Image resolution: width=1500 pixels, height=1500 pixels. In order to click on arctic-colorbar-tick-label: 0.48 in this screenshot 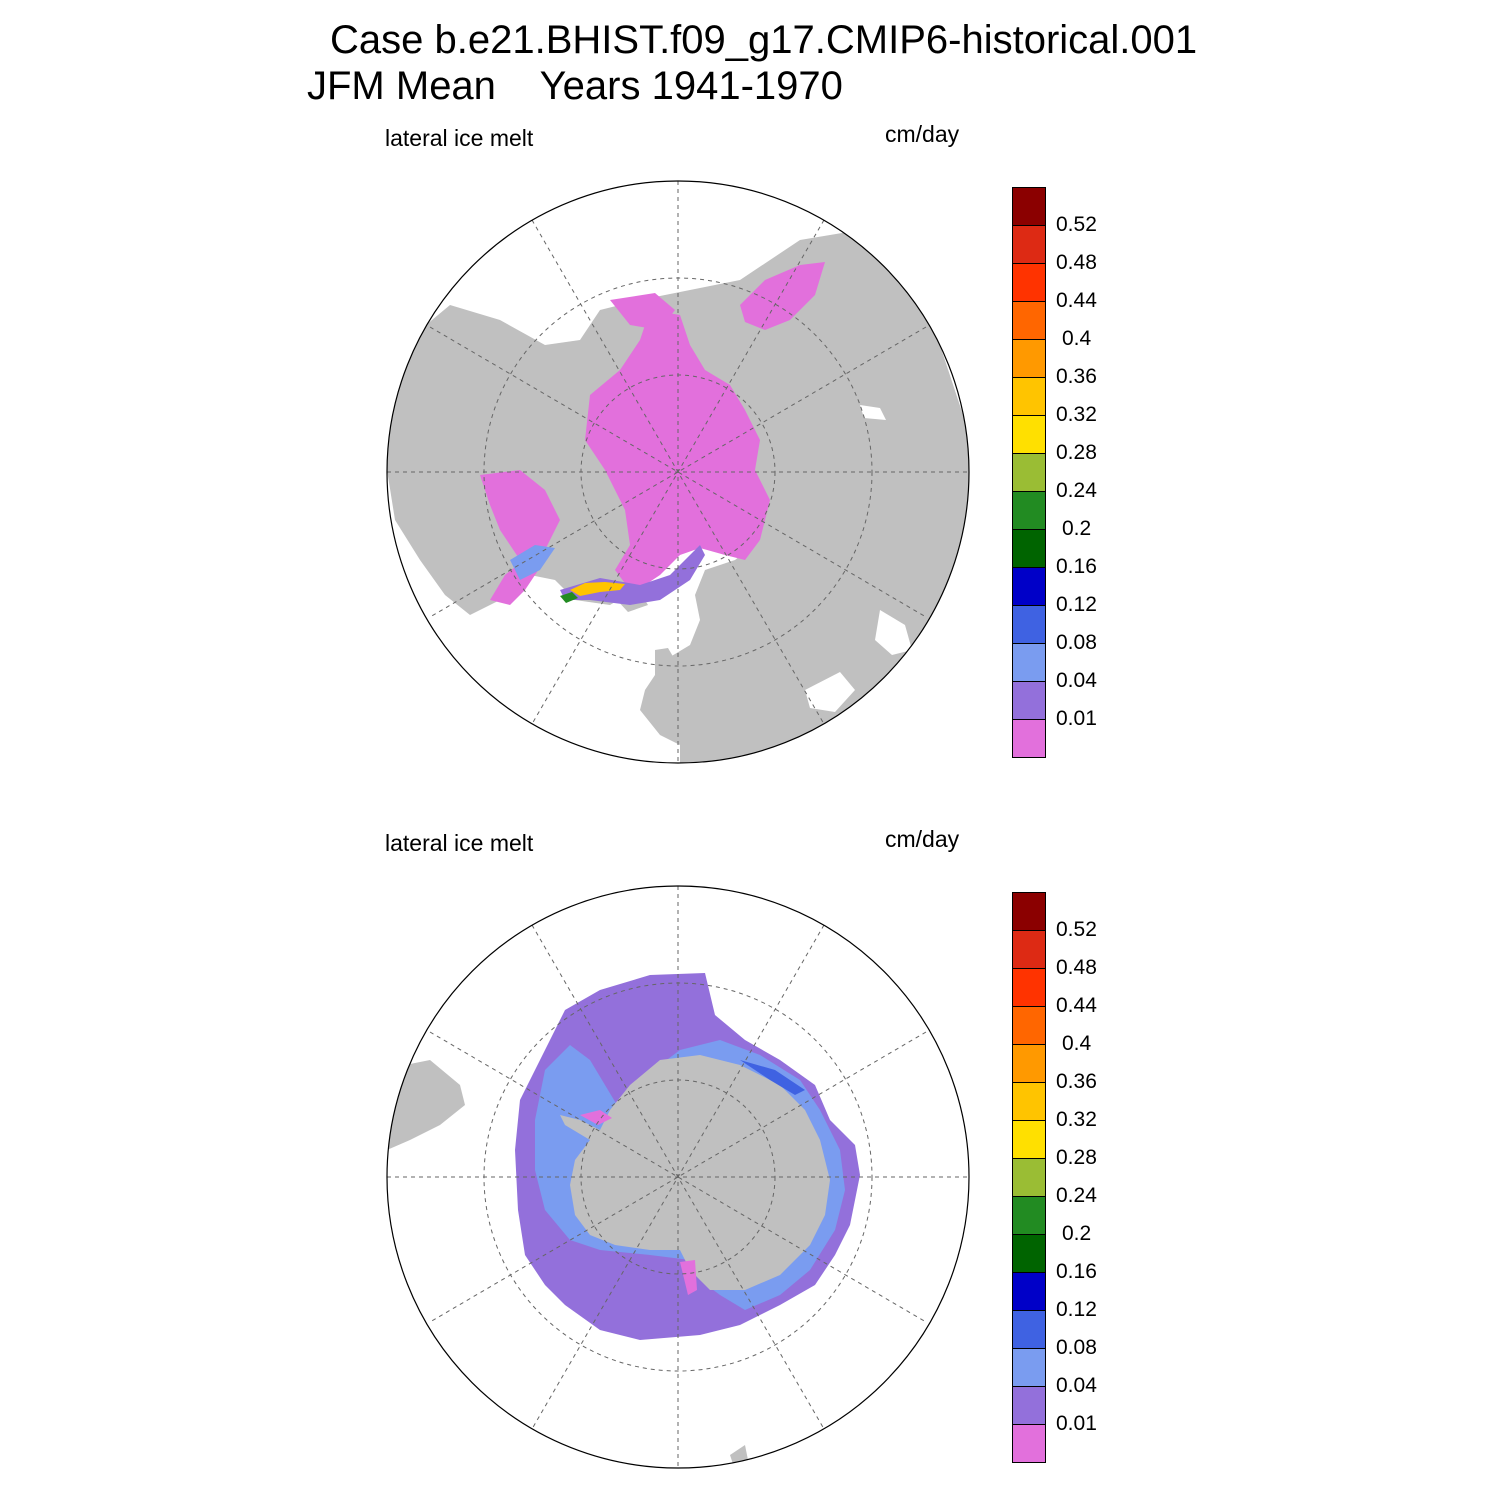, I will do `click(1076, 262)`.